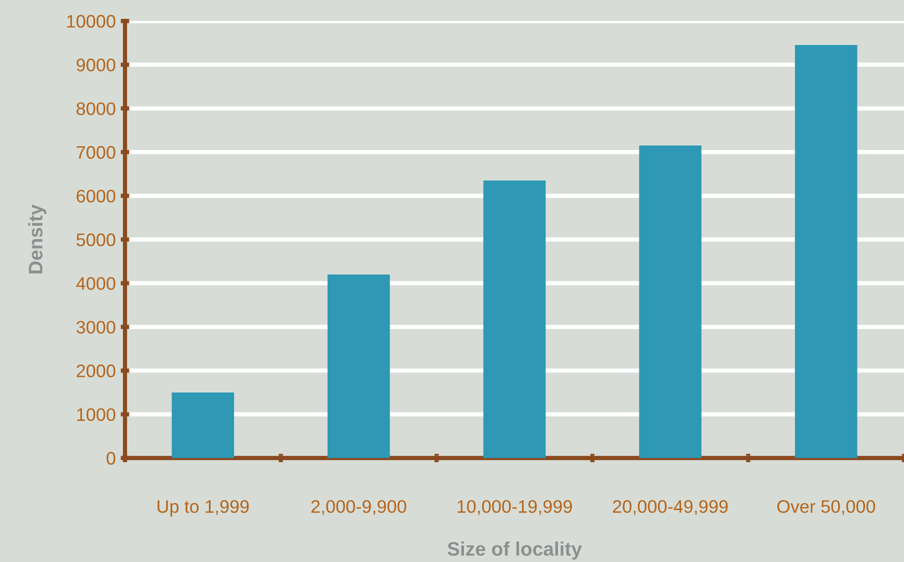 Image resolution: width=904 pixels, height=562 pixels. I want to click on y-tick-label: 5000, so click(96, 239).